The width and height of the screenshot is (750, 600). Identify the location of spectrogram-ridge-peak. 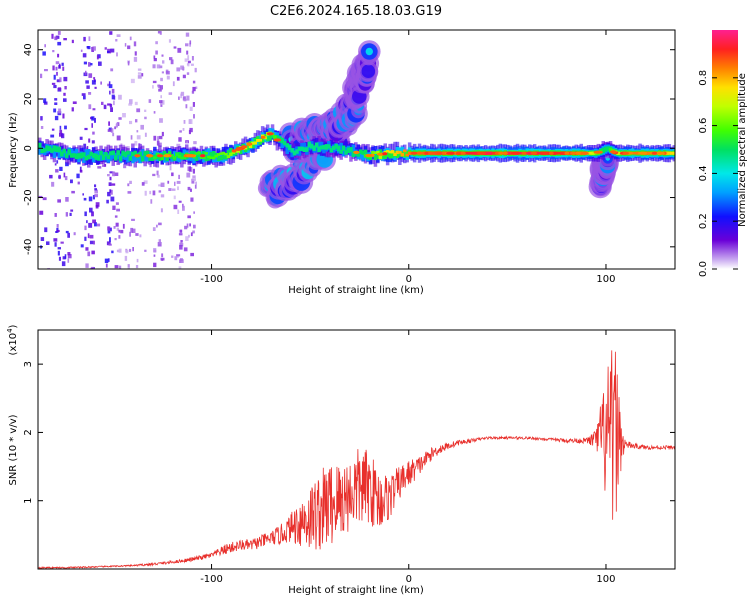
(450, 153).